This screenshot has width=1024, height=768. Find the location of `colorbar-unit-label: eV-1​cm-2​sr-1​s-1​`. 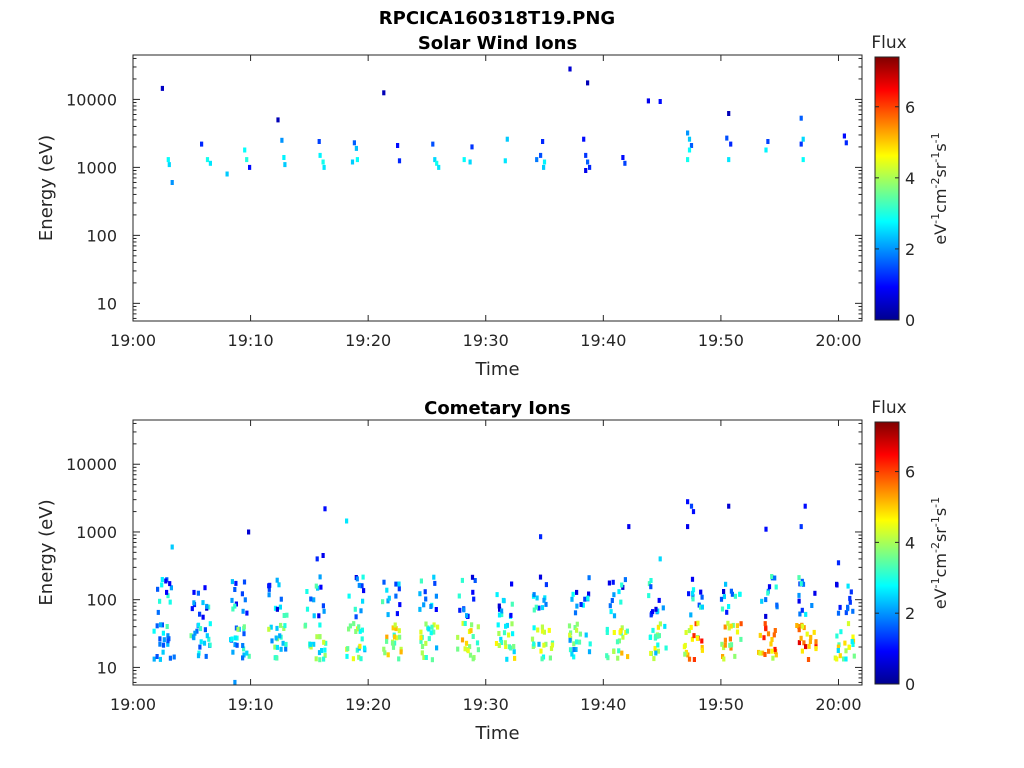

colorbar-unit-label: eV-1​cm-2​sr-1​s-1​ is located at coordinates (939, 553).